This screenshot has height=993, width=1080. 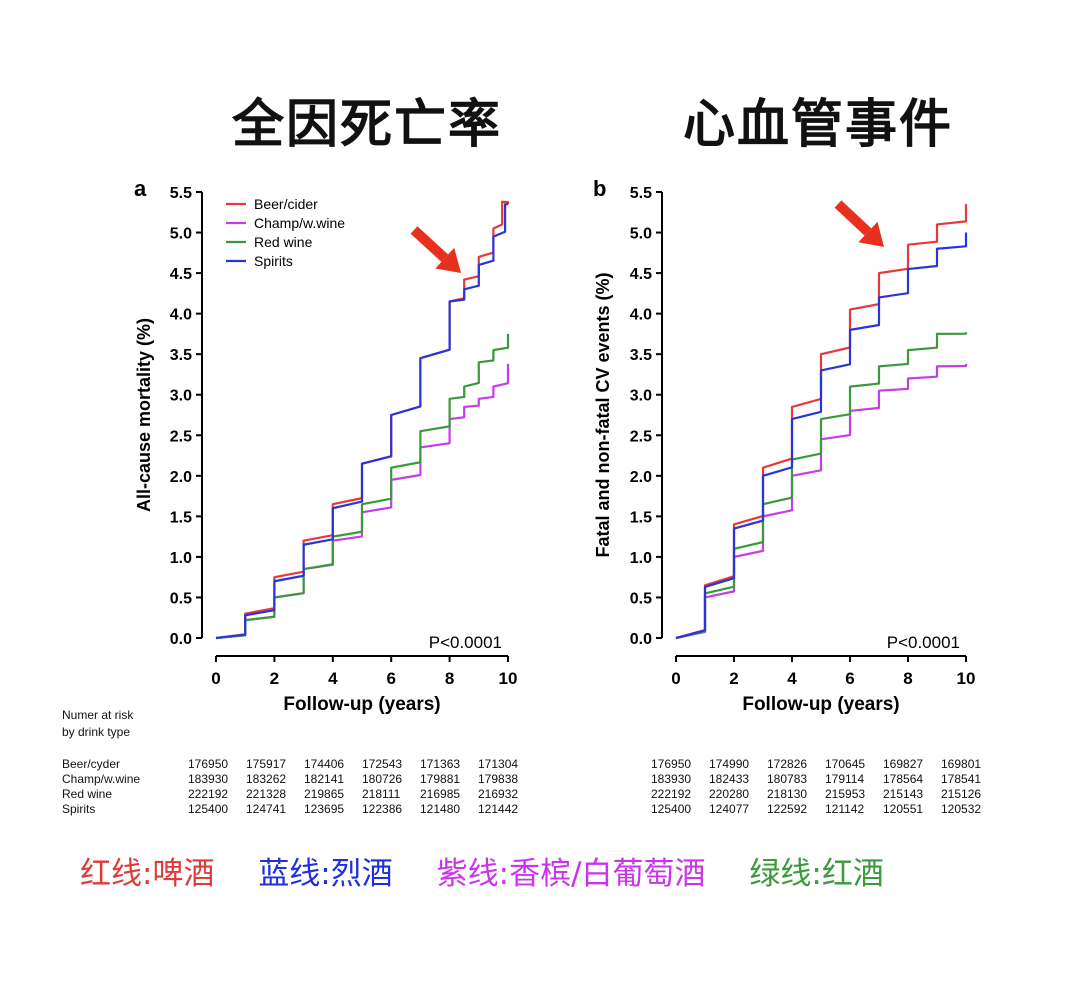 I want to click on risk-value: 182433, so click(x=738, y=779).